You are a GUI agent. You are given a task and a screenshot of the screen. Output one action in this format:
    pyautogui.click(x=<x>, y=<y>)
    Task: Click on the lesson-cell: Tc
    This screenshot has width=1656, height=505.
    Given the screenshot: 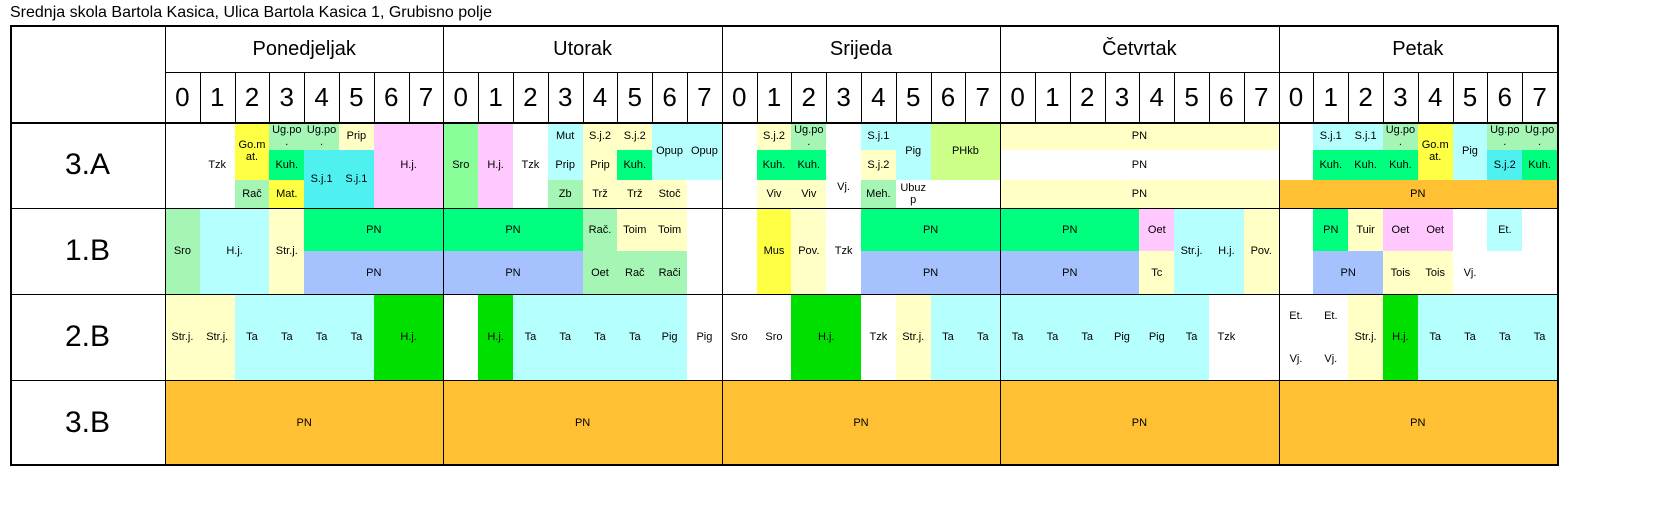 What is the action you would take?
    pyautogui.click(x=1157, y=272)
    